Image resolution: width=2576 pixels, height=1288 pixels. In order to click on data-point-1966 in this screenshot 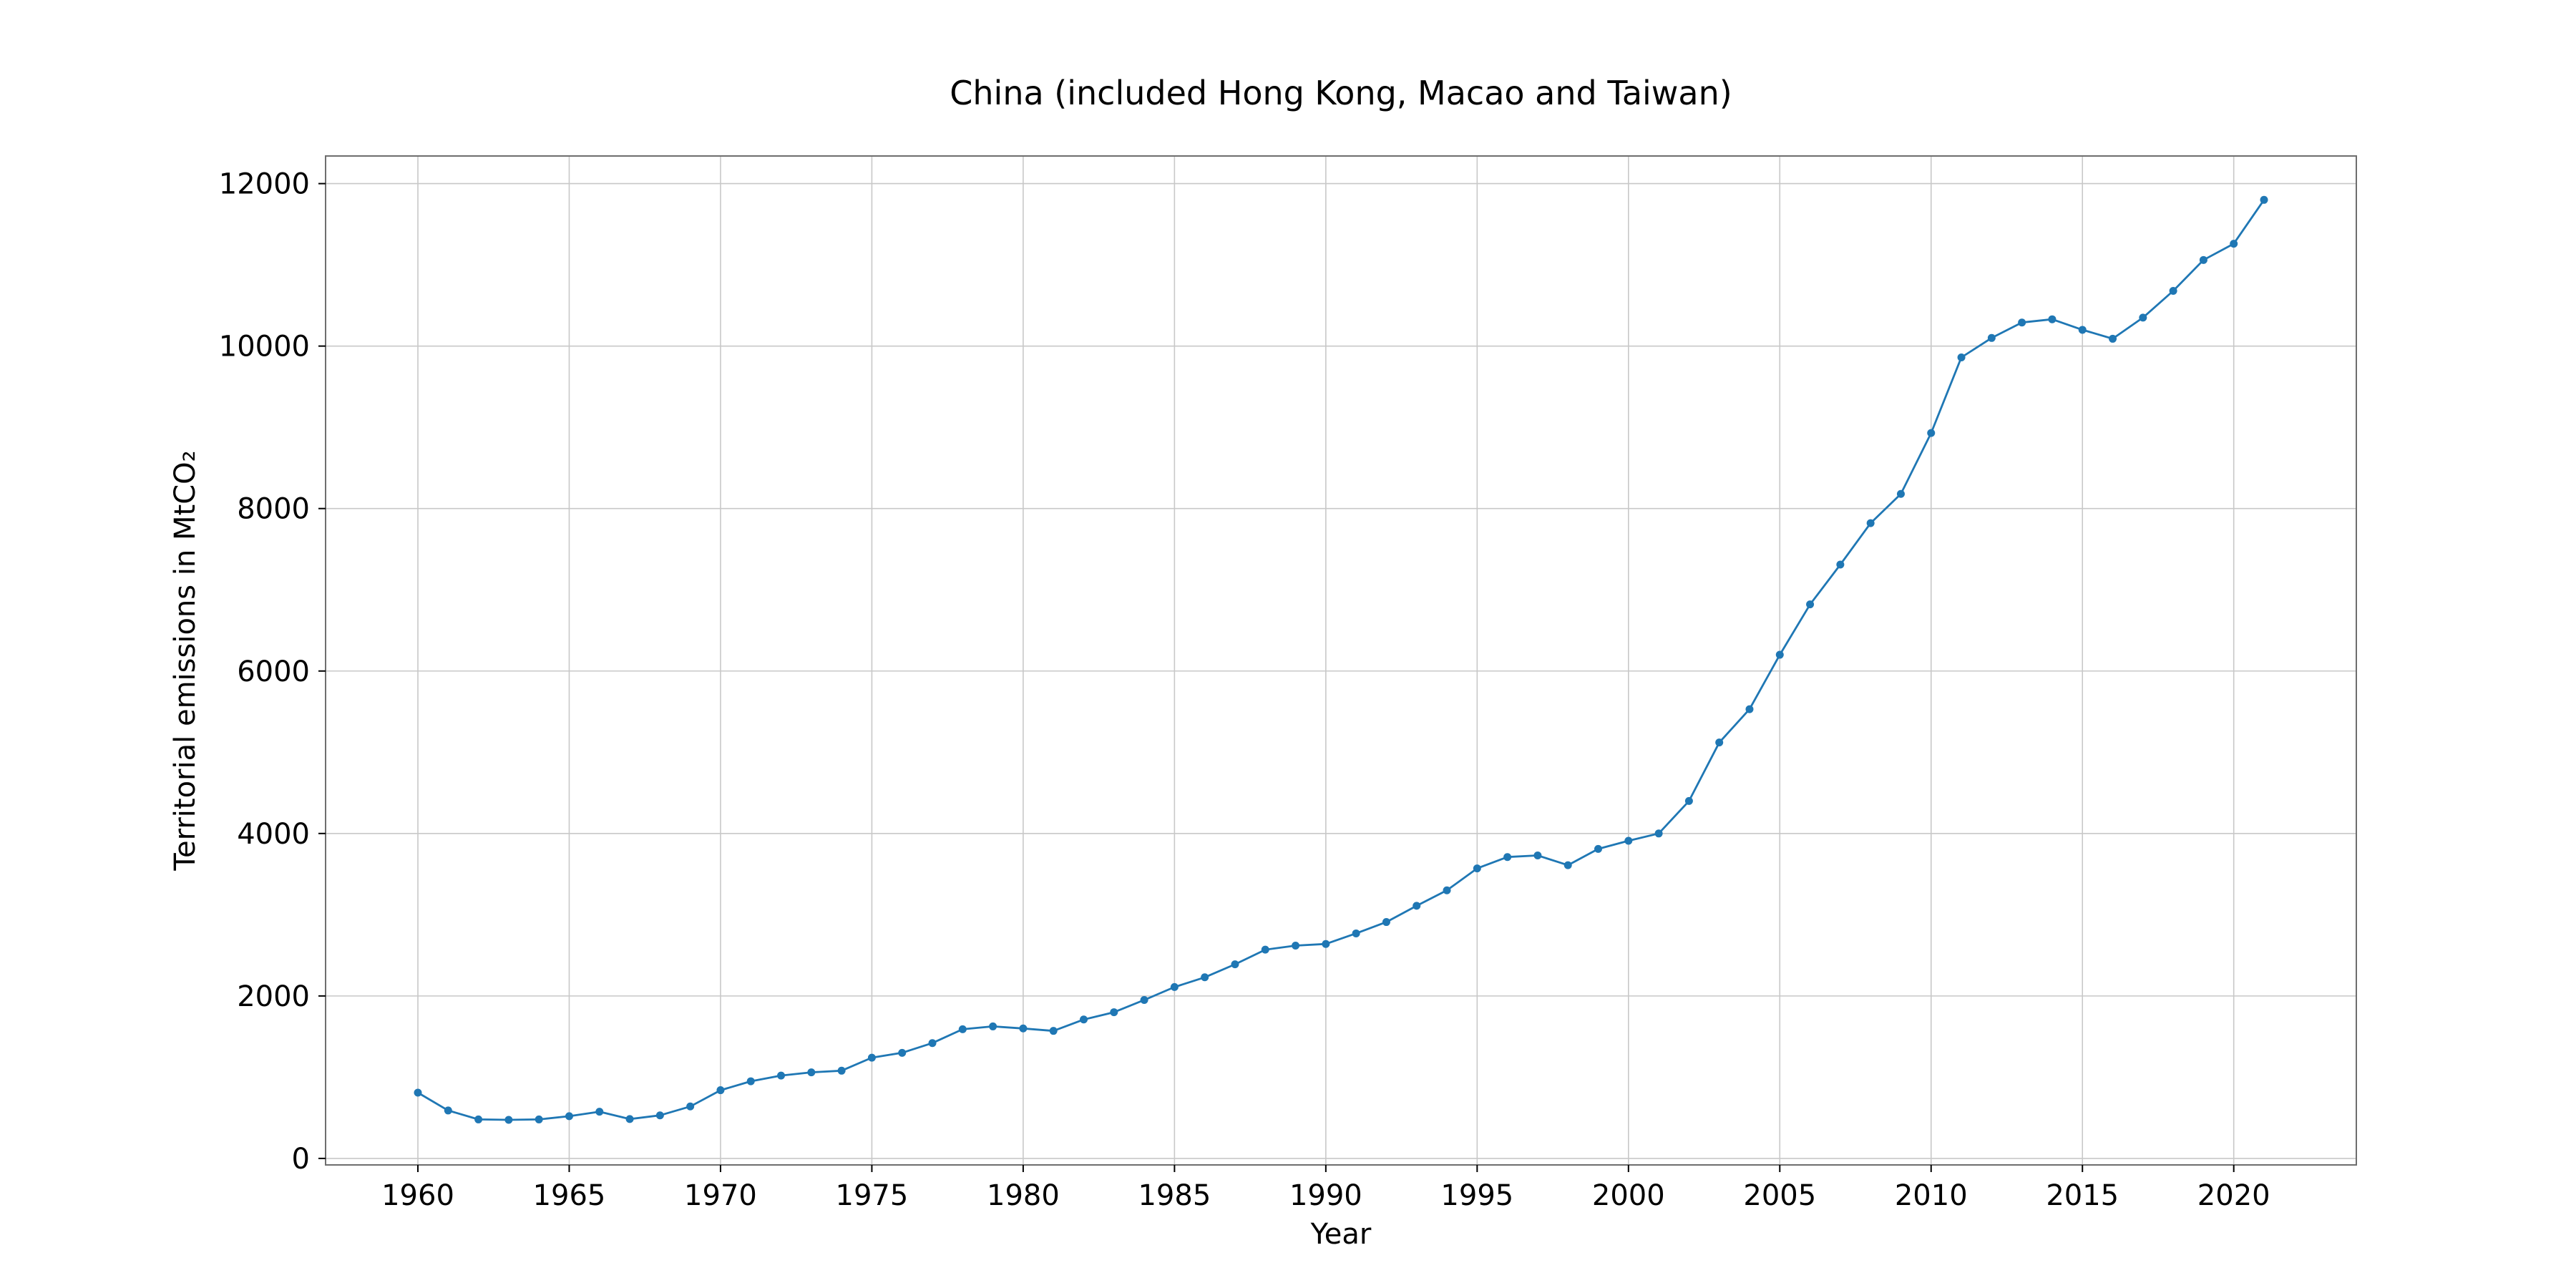, I will do `click(599, 1112)`.